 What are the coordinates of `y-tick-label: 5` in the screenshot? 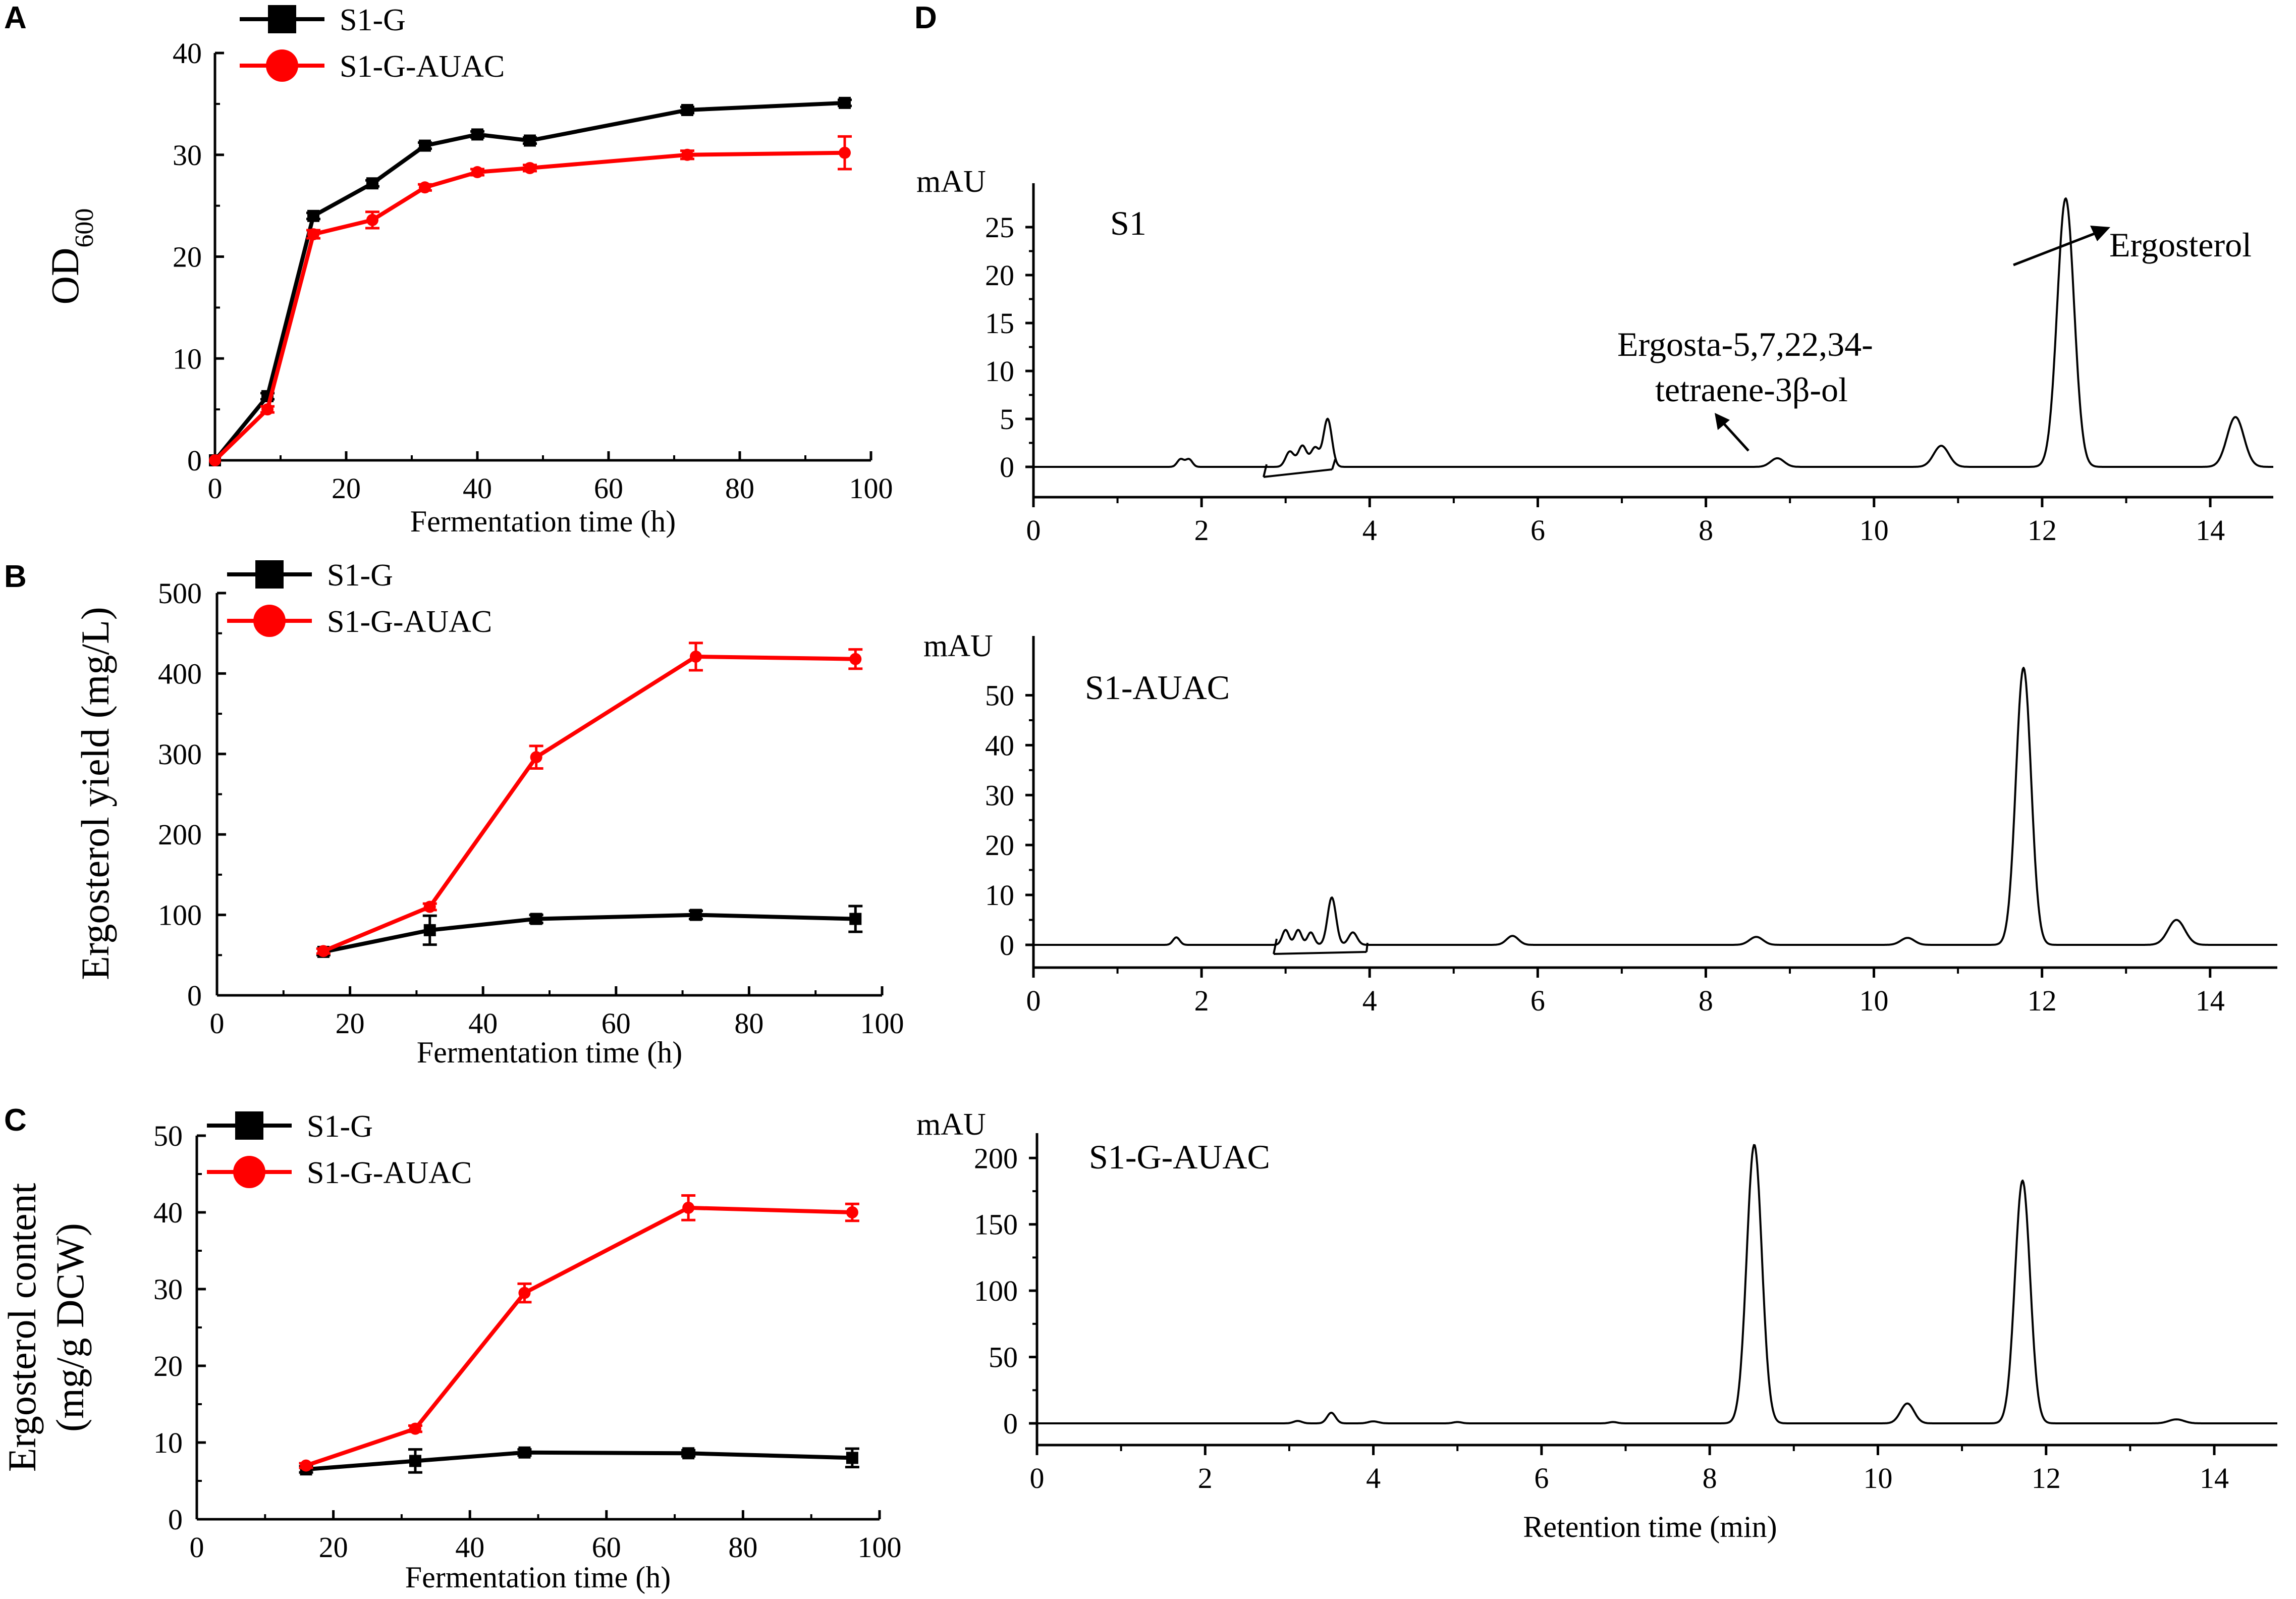 It's located at (1007, 419).